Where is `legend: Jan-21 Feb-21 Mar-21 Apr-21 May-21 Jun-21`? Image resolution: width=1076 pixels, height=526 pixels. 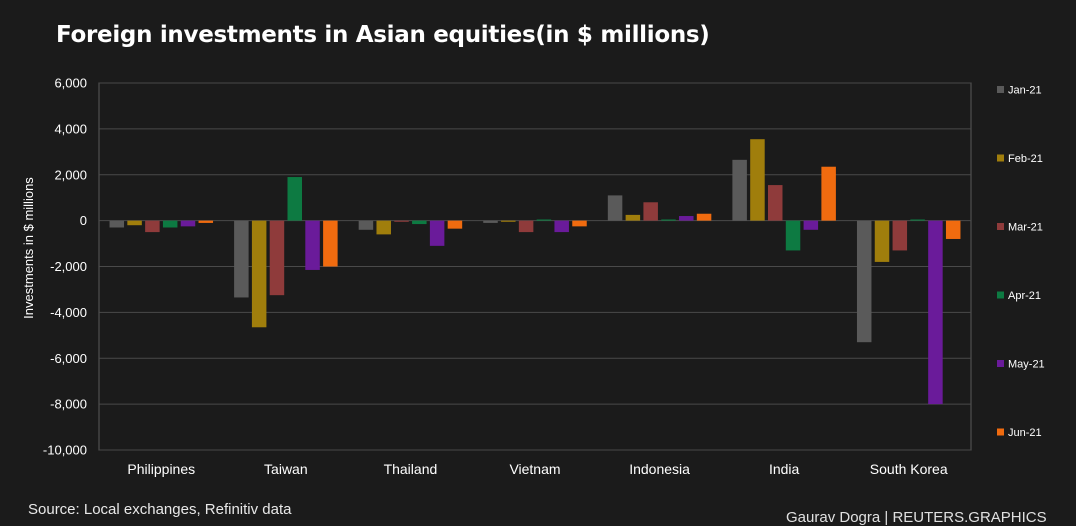 legend: Jan-21 Feb-21 Mar-21 Apr-21 May-21 Jun-21 is located at coordinates (1021, 262).